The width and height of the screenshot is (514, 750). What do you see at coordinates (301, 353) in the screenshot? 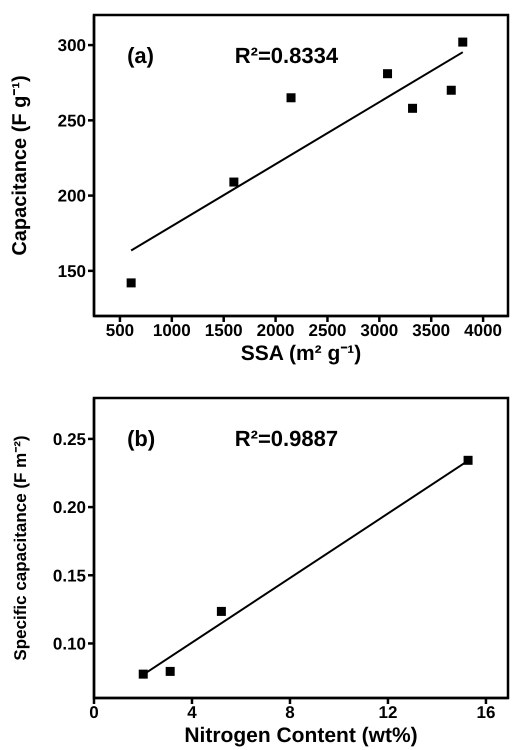
I see `x-axis-title: SSA (m² g⁻¹)` at bounding box center [301, 353].